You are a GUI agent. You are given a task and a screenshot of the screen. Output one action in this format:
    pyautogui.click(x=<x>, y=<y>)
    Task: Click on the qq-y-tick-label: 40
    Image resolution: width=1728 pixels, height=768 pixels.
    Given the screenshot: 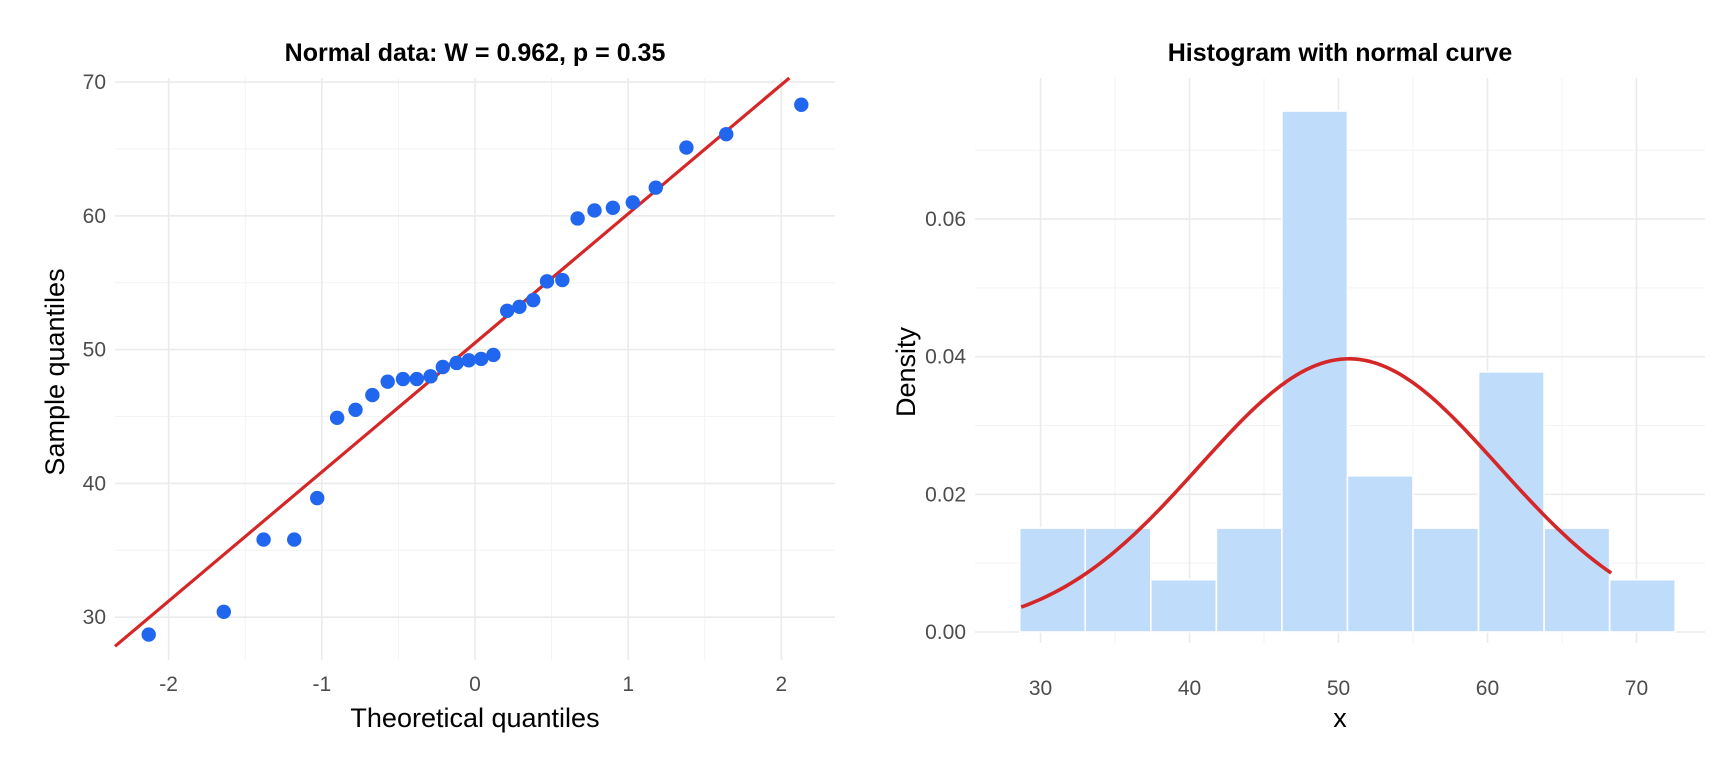 What is the action you would take?
    pyautogui.click(x=94, y=483)
    